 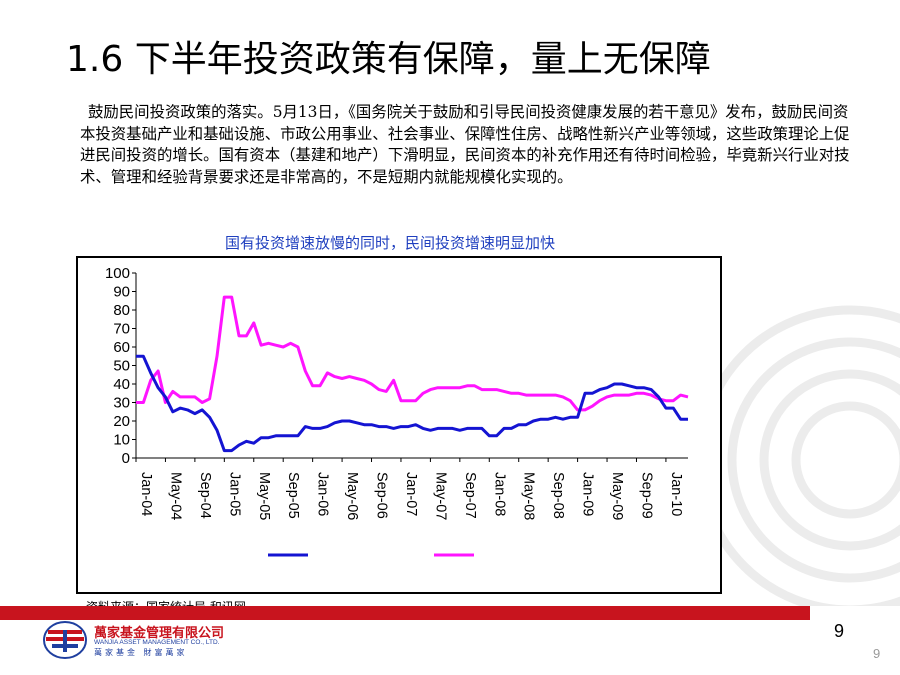 I want to click on footer-band-gap, so click(x=855, y=613).